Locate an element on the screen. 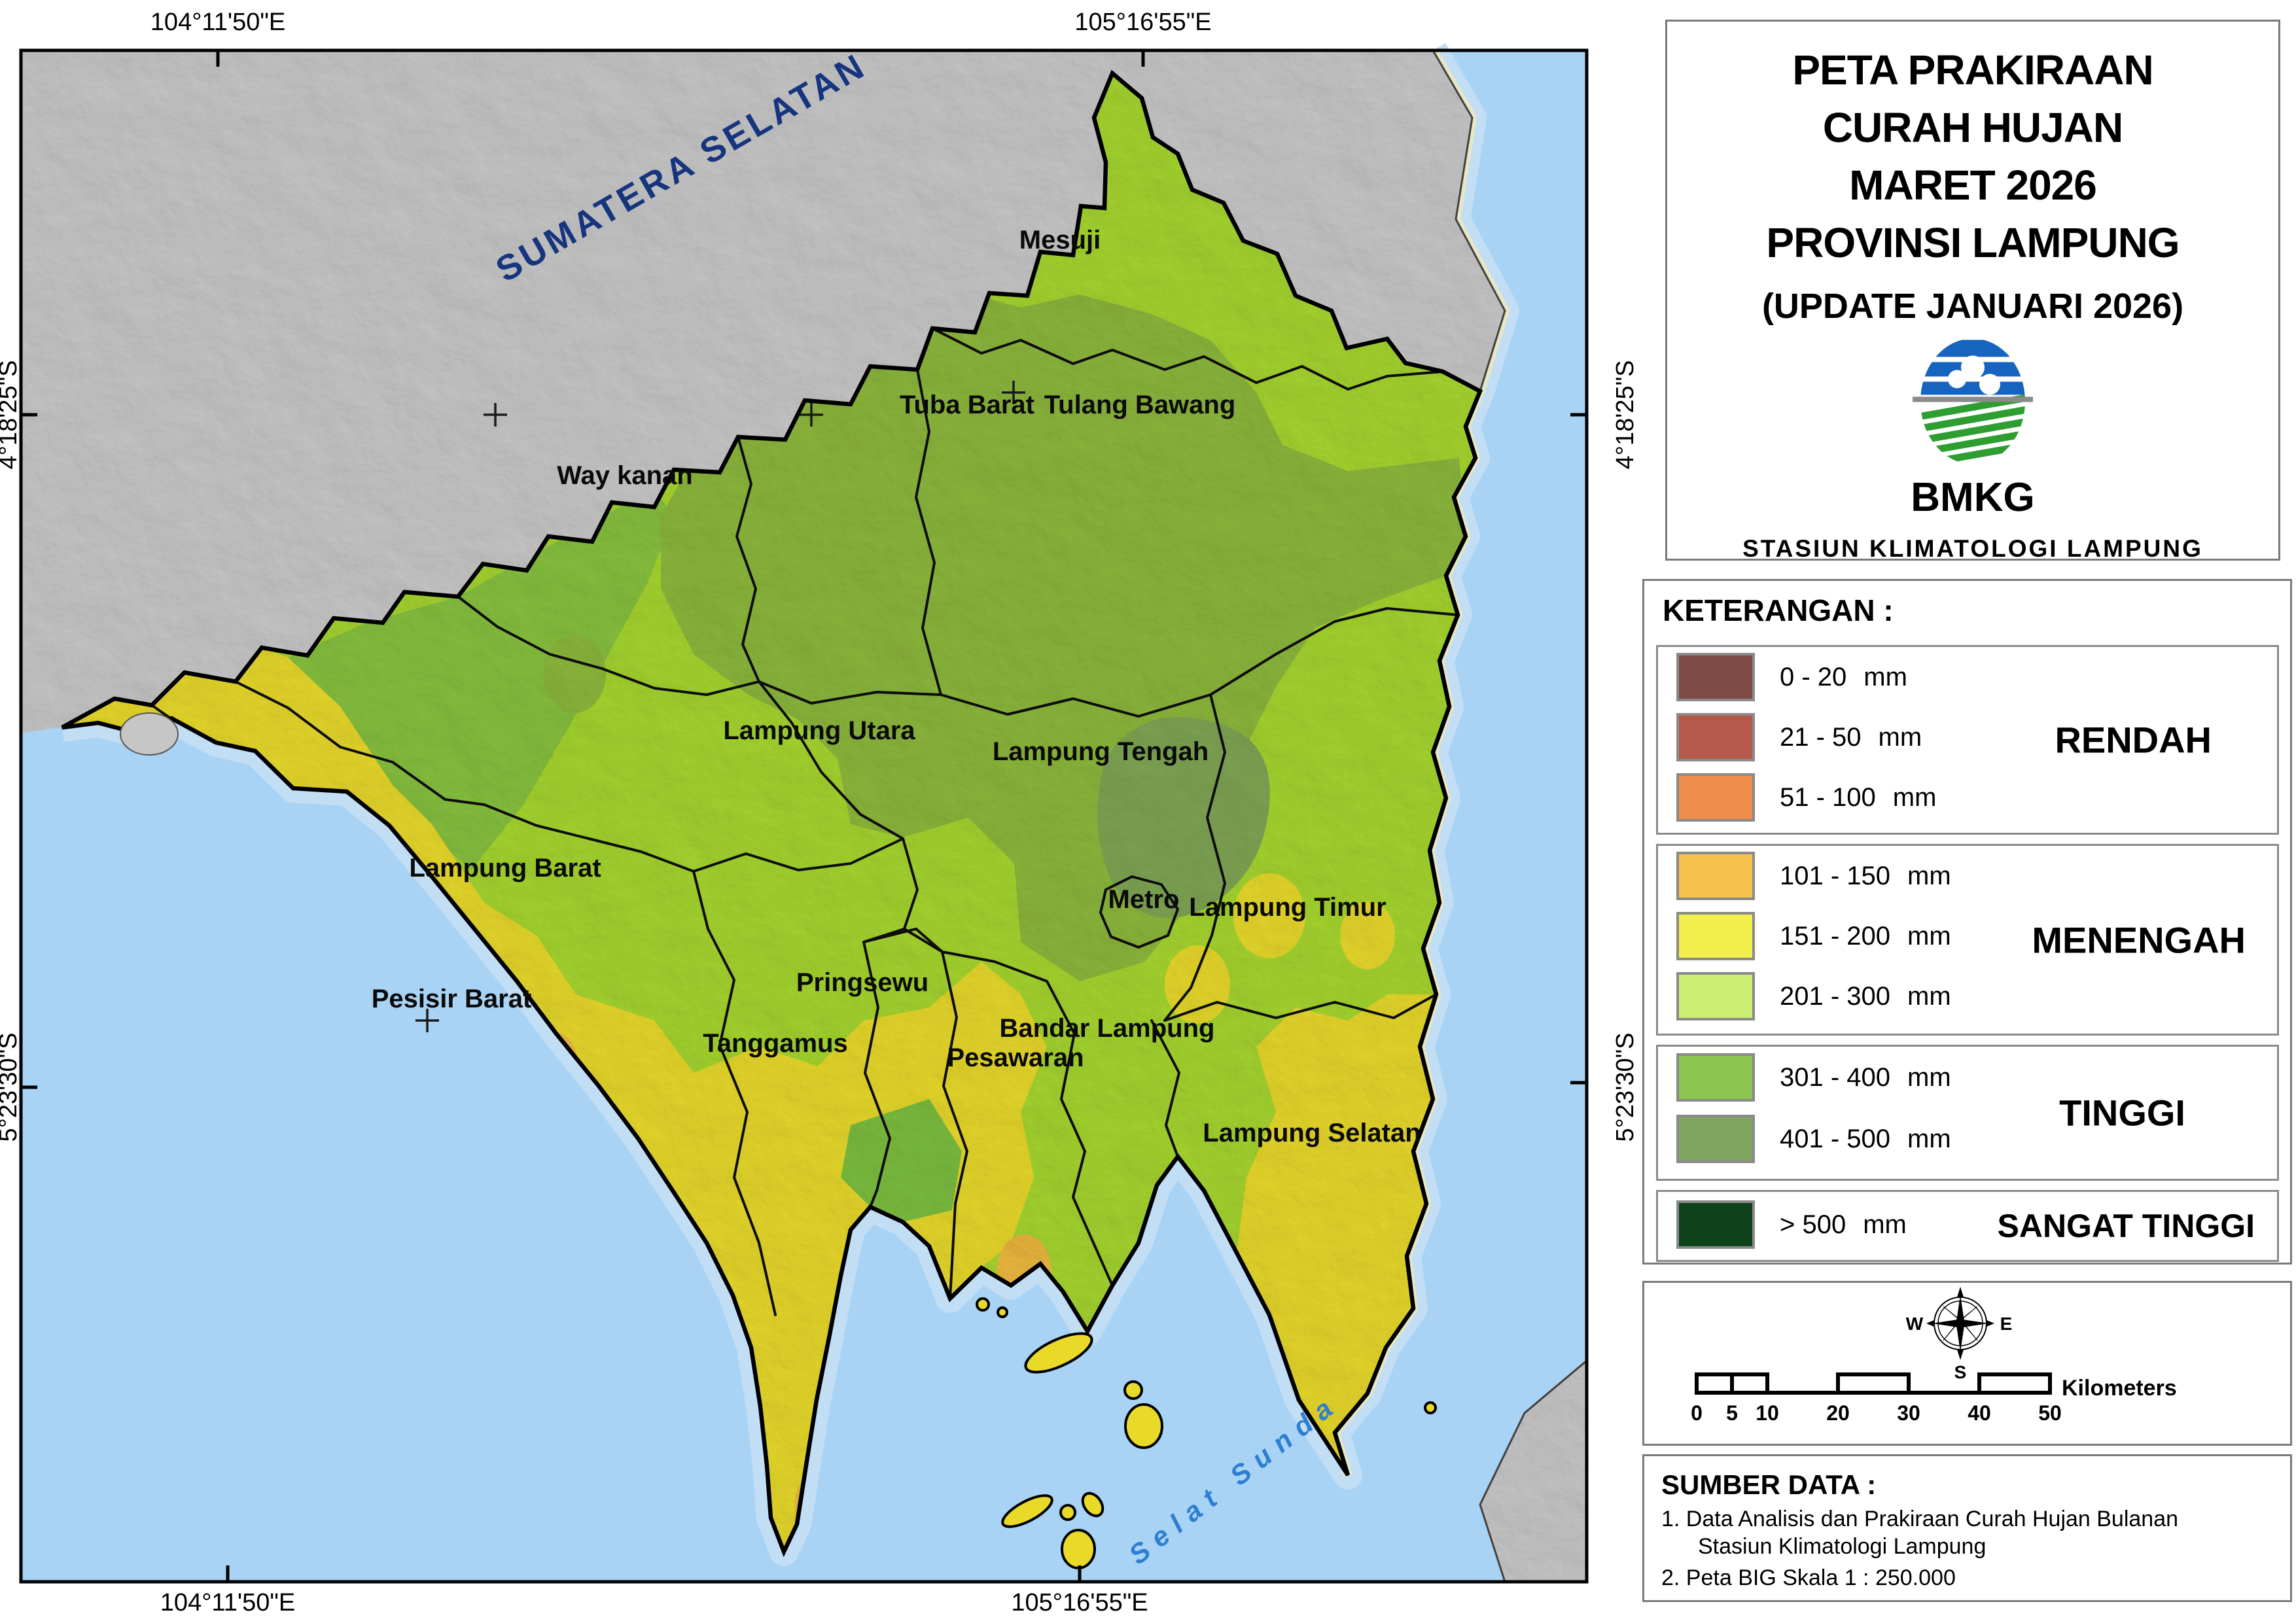 This screenshot has width=2296, height=1623. region-label-metro: Metro is located at coordinates (1144, 900).